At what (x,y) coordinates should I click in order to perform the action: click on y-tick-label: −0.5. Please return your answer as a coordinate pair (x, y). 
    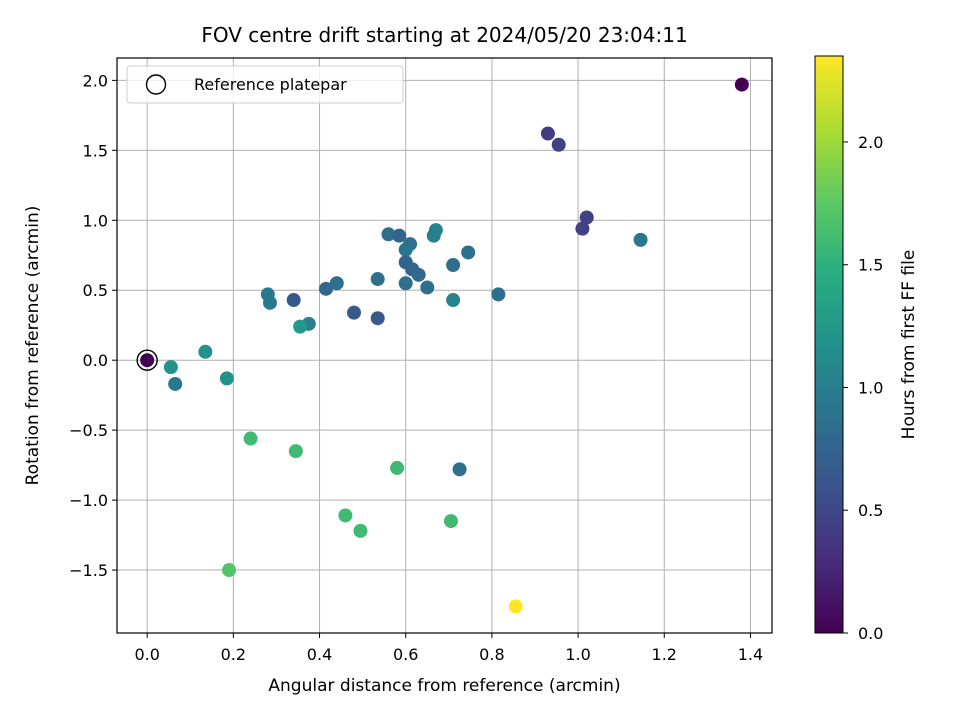
    Looking at the image, I should click on (88, 430).